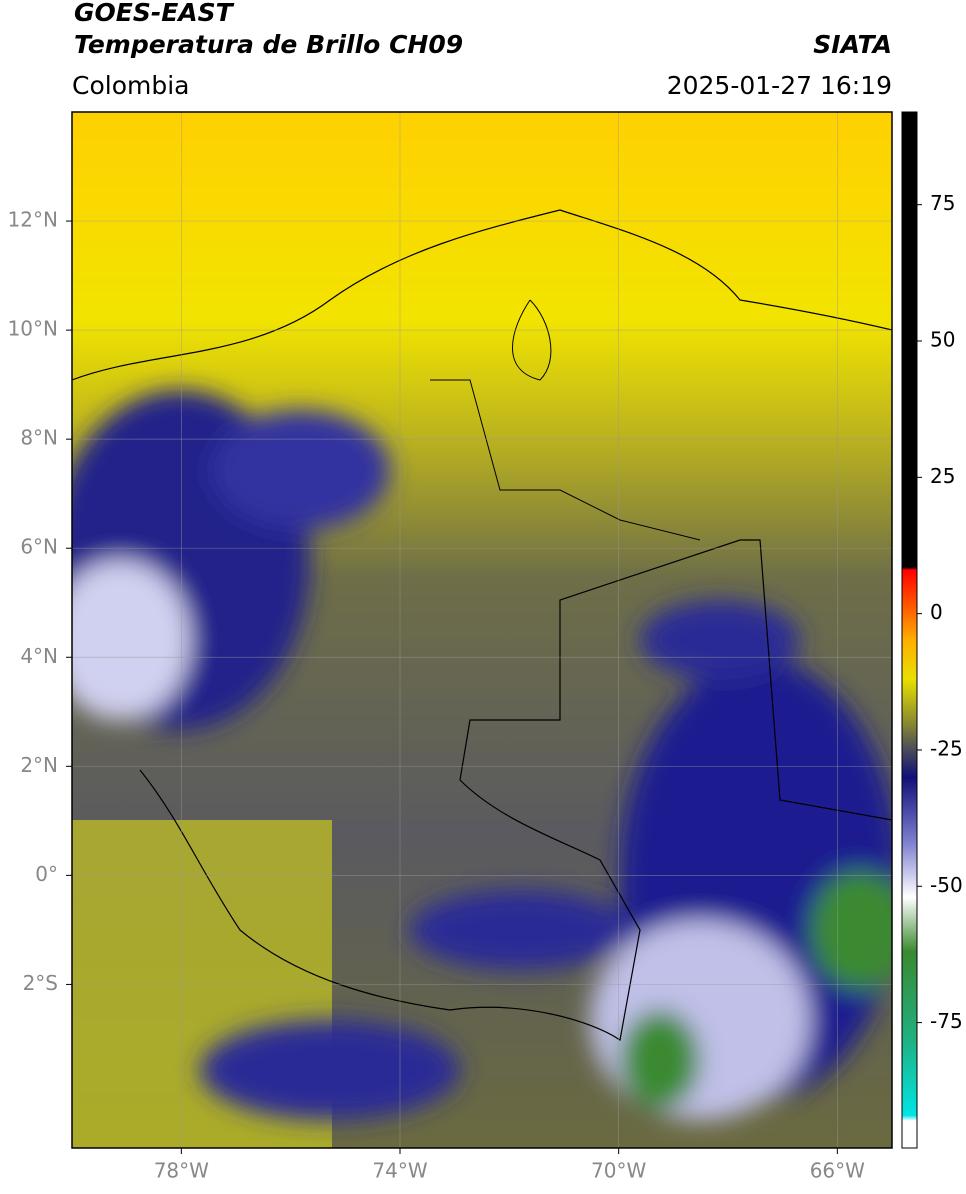 The width and height of the screenshot is (966, 1194). Describe the element at coordinates (946, 1021) in the screenshot. I see `colorbar-tick-label: -75` at that location.